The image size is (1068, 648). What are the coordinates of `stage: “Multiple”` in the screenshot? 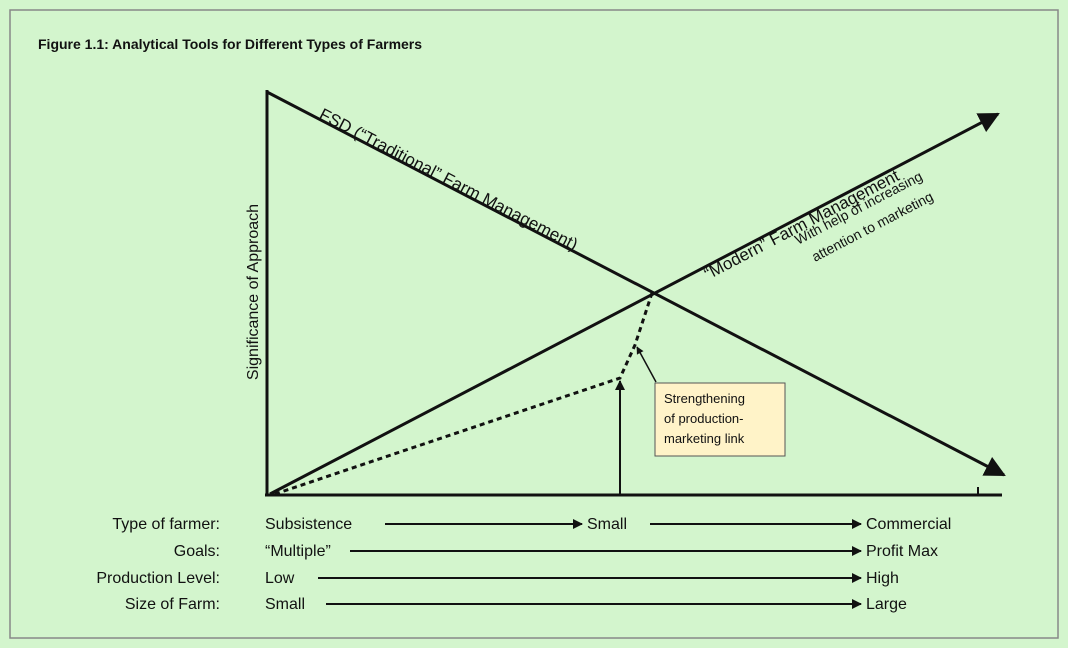 It's located at (298, 551).